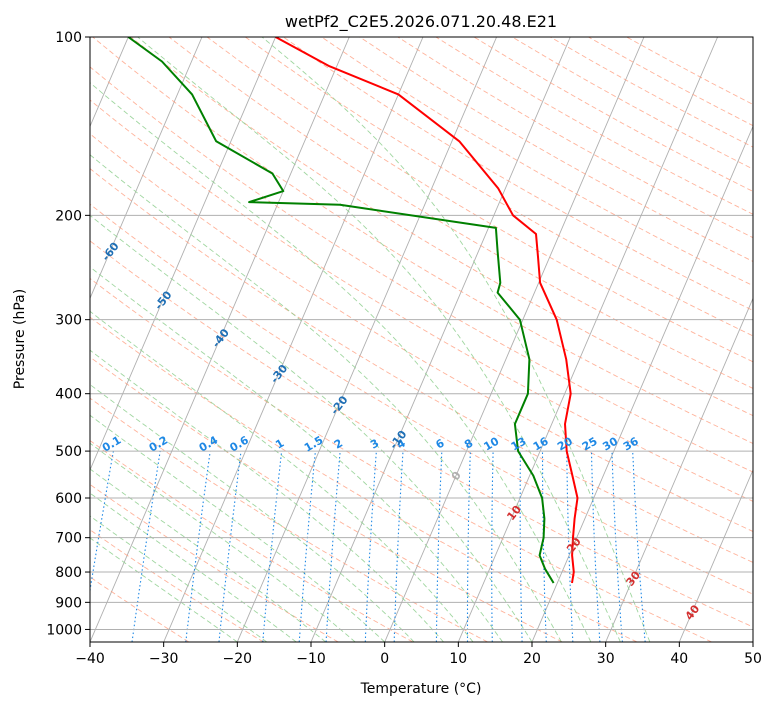 This screenshot has height=708, width=775. Describe the element at coordinates (68, 452) in the screenshot. I see `y-tick-label: 500` at that location.